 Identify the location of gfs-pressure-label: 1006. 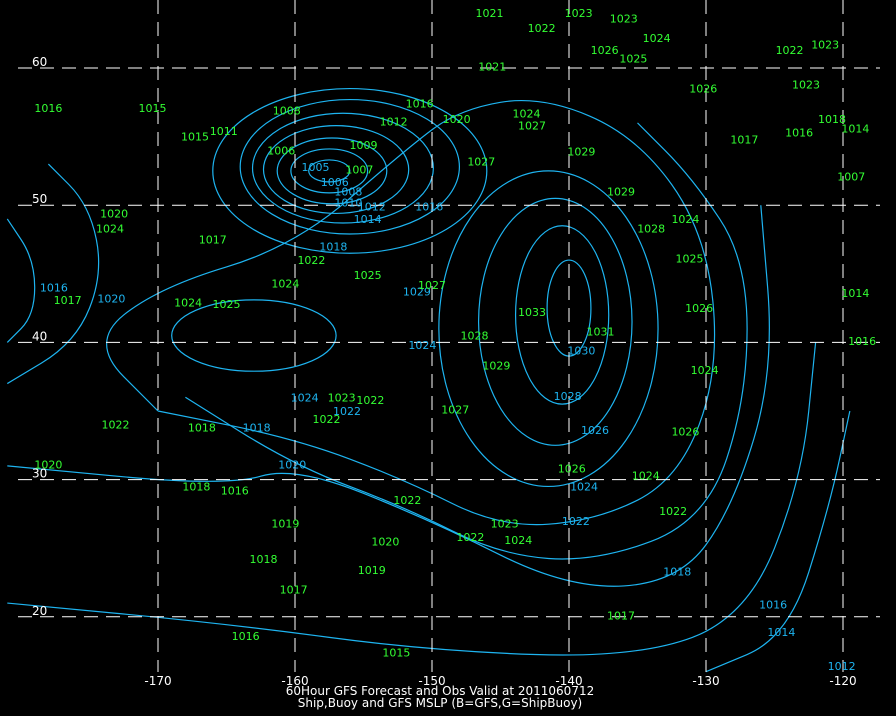
(335, 182).